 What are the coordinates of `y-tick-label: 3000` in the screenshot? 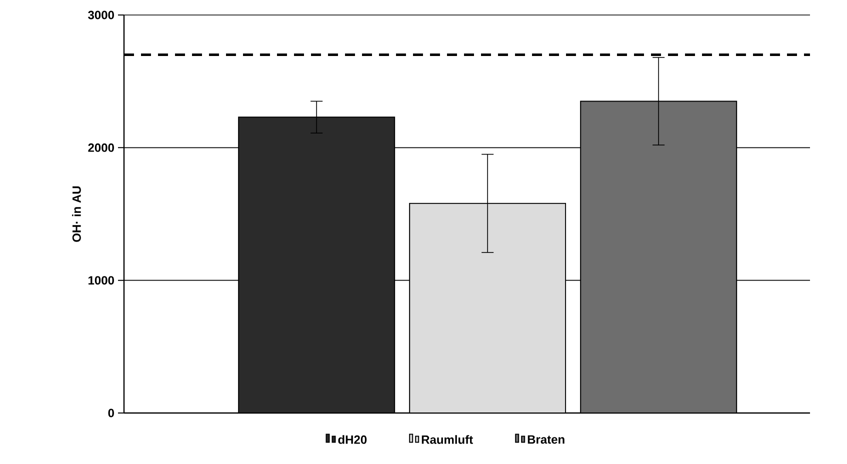 It's located at (101, 15).